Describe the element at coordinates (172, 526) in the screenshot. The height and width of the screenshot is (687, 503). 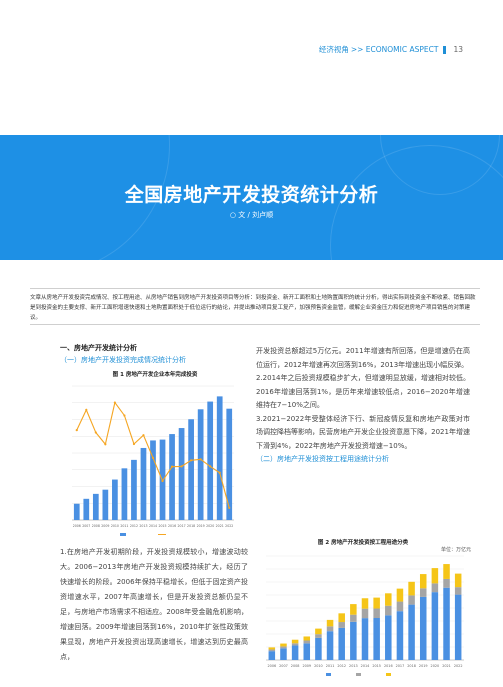
I see `x-tick-label: 2016` at that location.